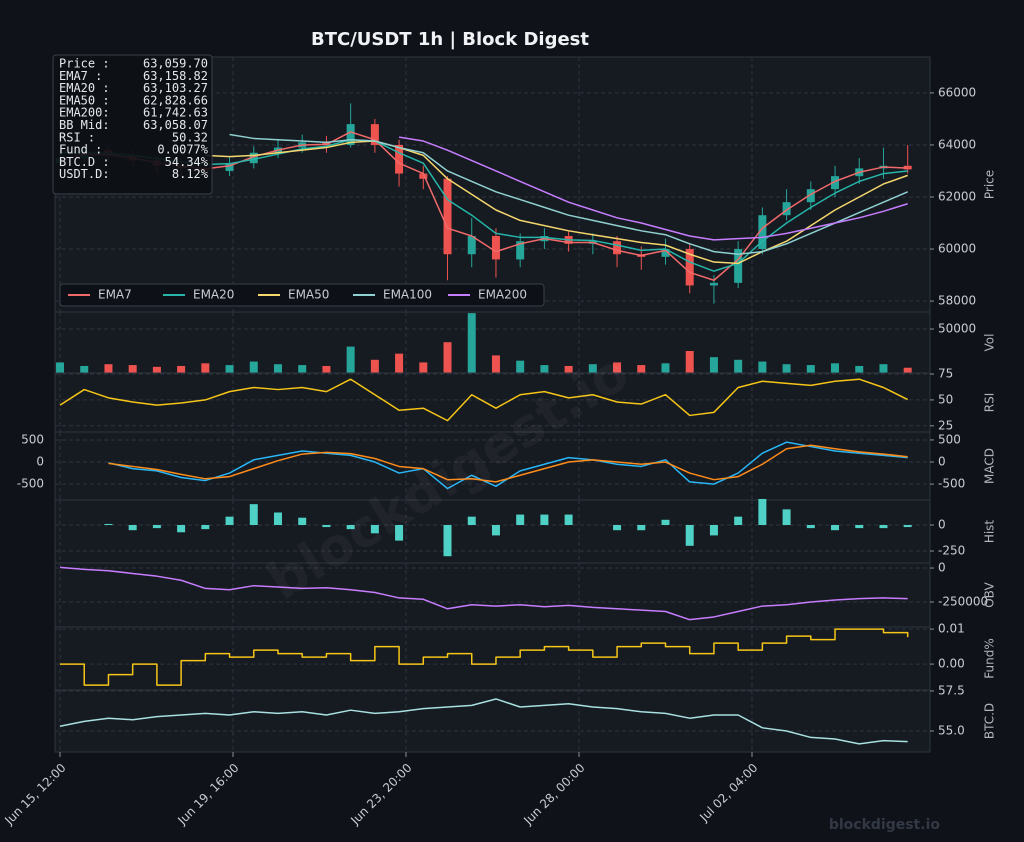 The image size is (1024, 842). I want to click on panel: 0.00 0.01 Fund%, so click(525, 656).